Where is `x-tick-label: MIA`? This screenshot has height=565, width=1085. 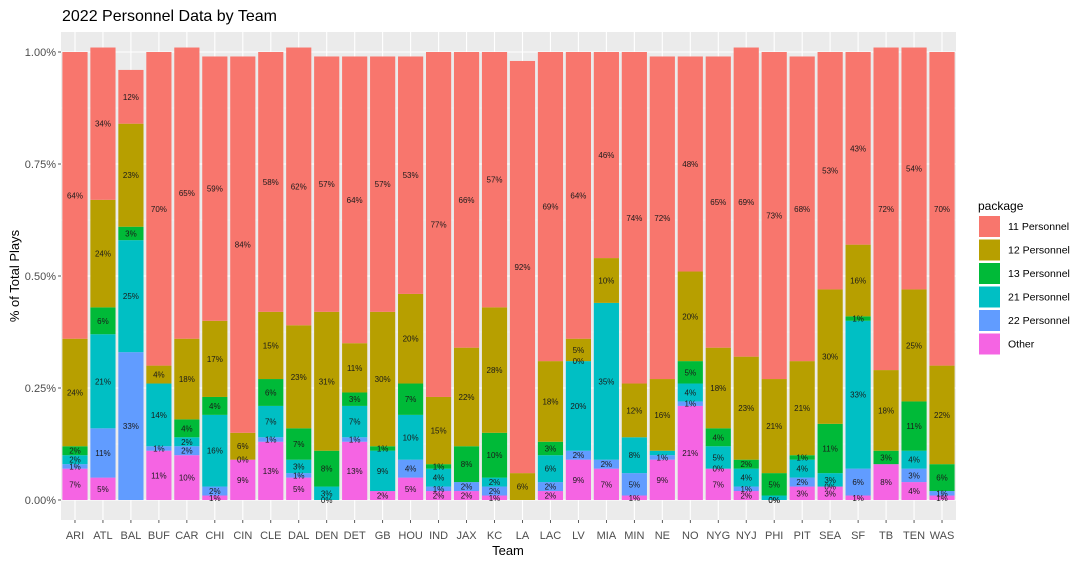
x-tick-label: MIA is located at coordinates (607, 536).